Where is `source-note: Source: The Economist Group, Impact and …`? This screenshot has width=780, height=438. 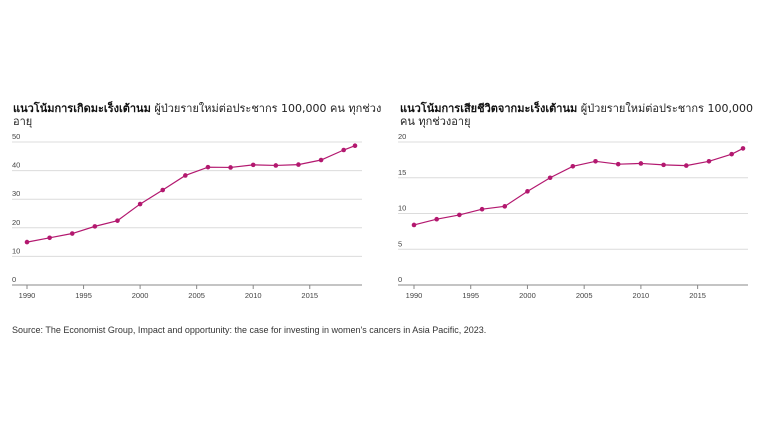 source-note: Source: The Economist Group, Impact and … is located at coordinates (249, 330).